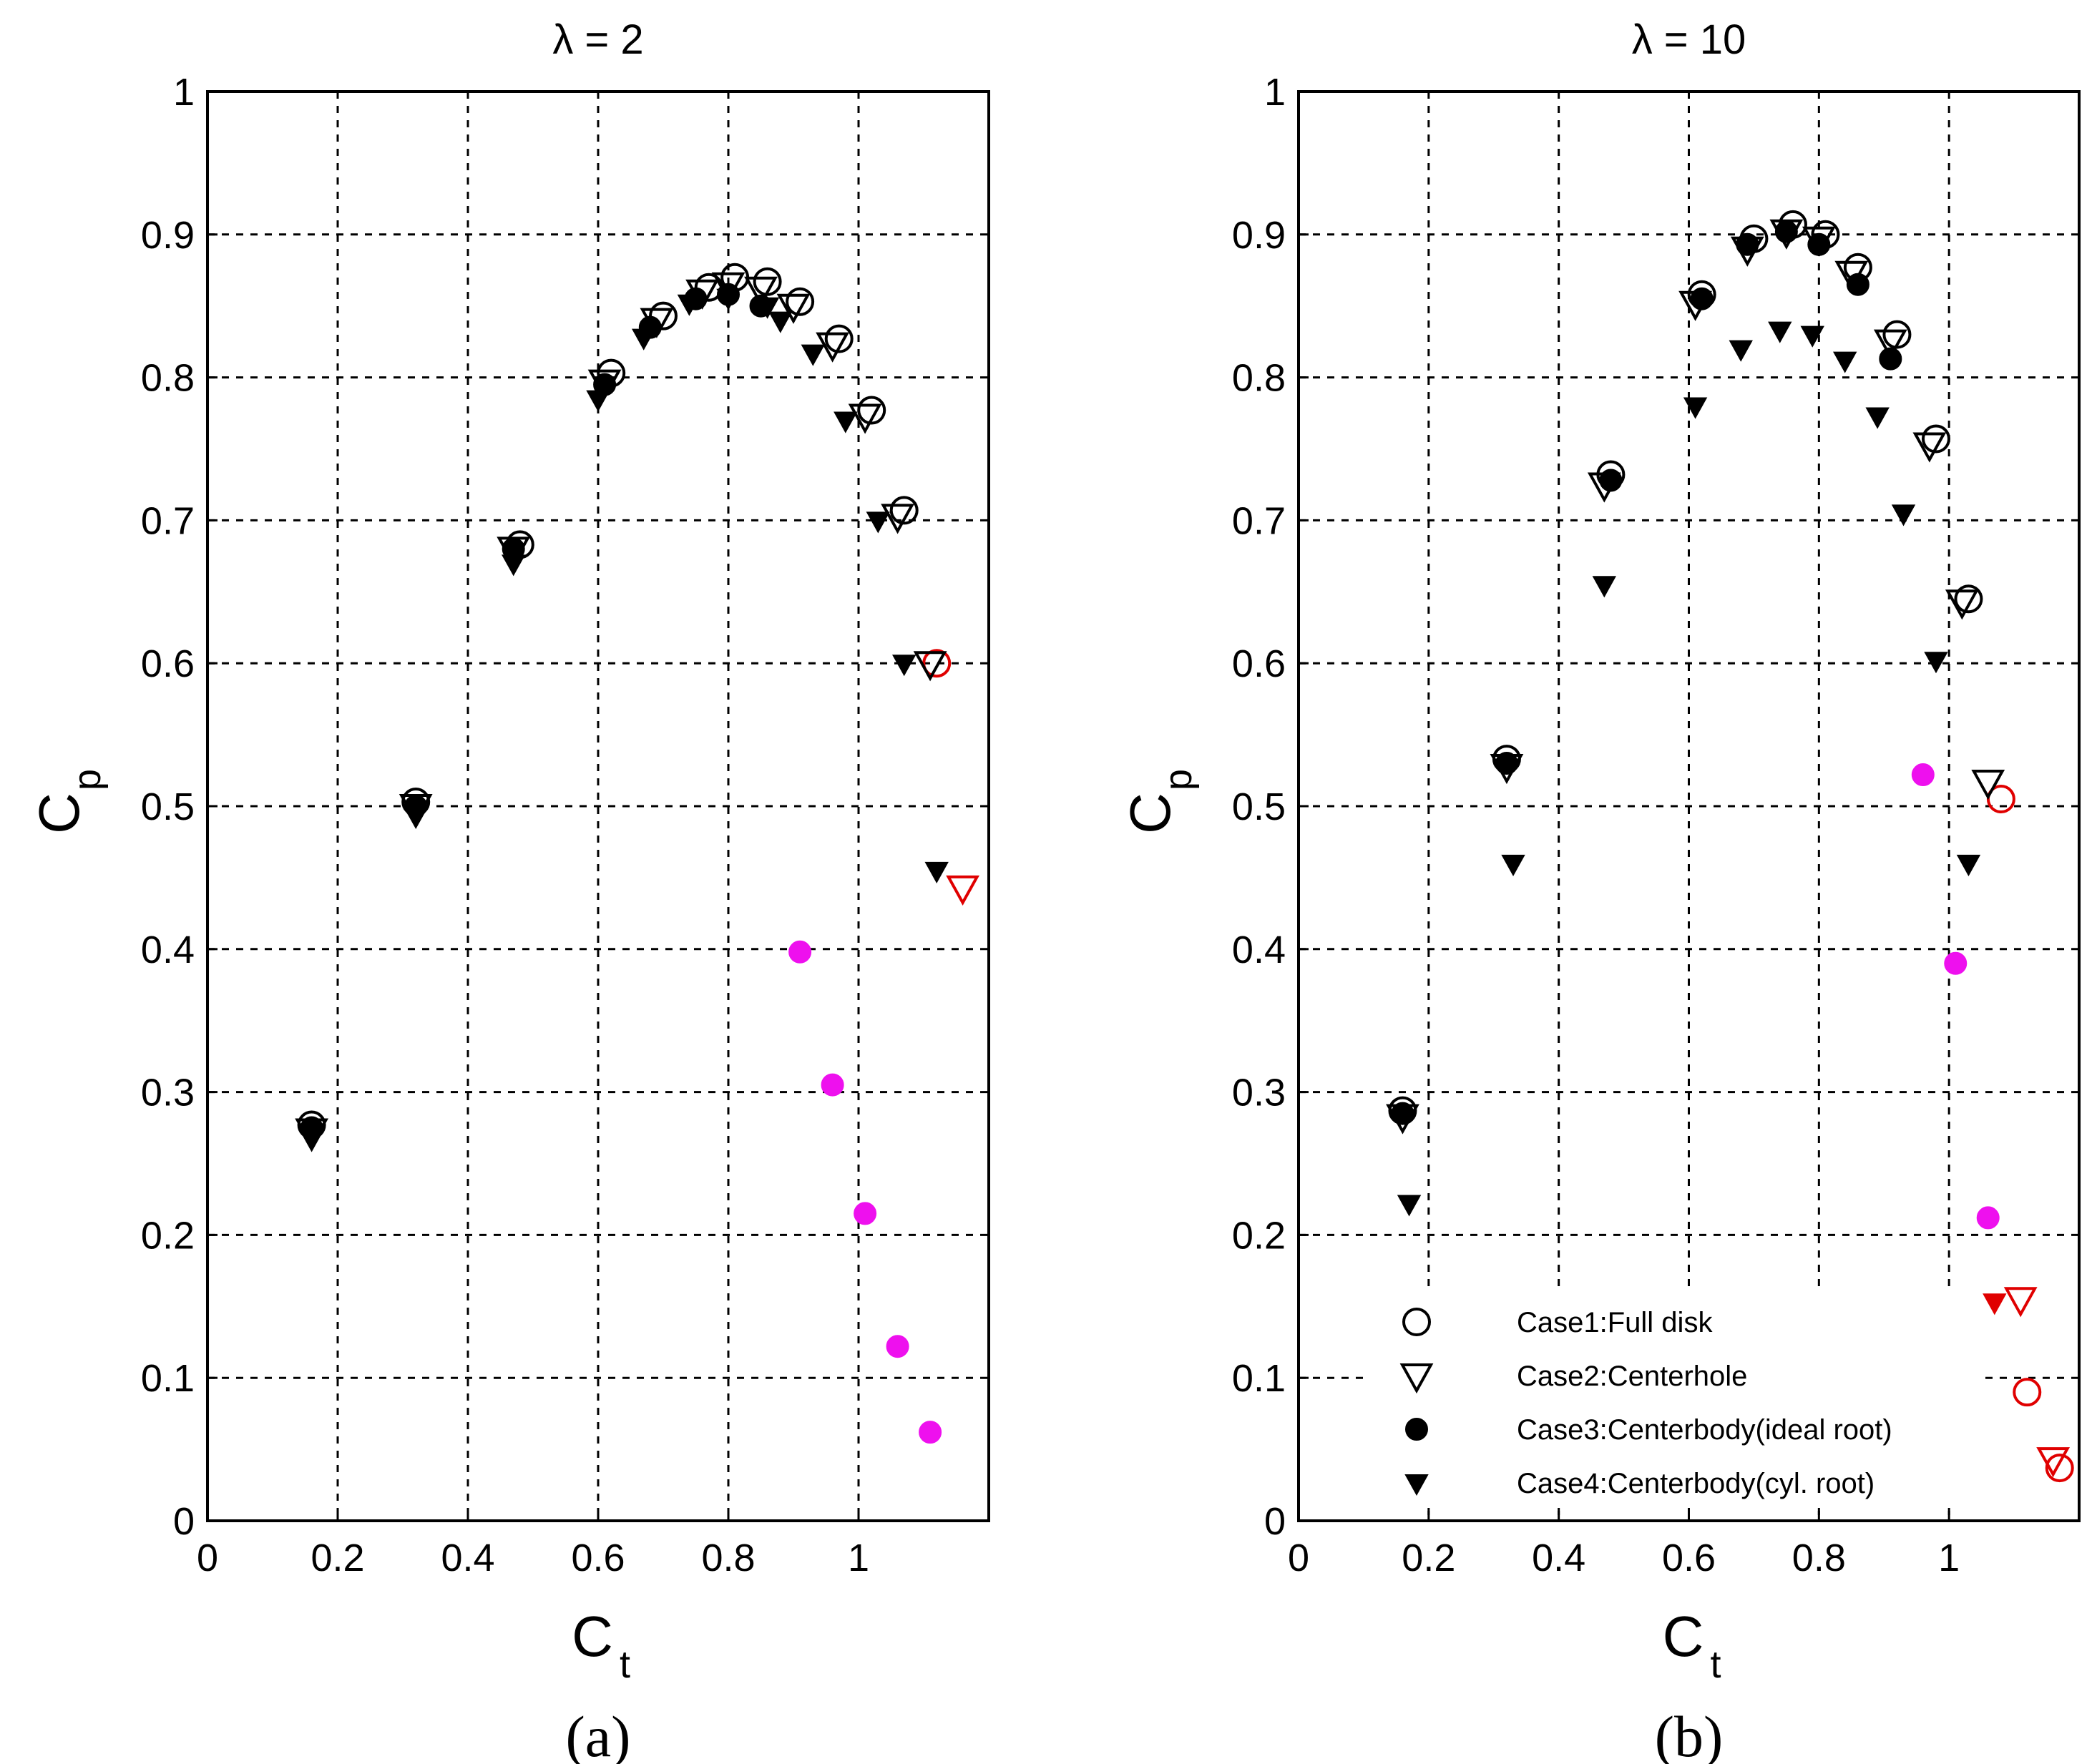 The image size is (2092, 1764). Describe the element at coordinates (728, 1558) in the screenshot. I see `panel-a-xtick-label: 0.8` at that location.